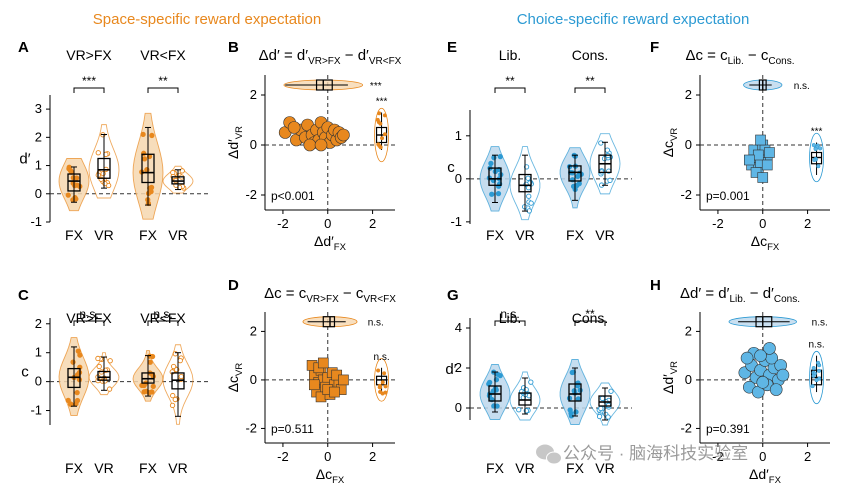  What do you see at coordinates (816, 345) in the screenshot?
I see `sig-label-right: n.s.` at bounding box center [816, 345].